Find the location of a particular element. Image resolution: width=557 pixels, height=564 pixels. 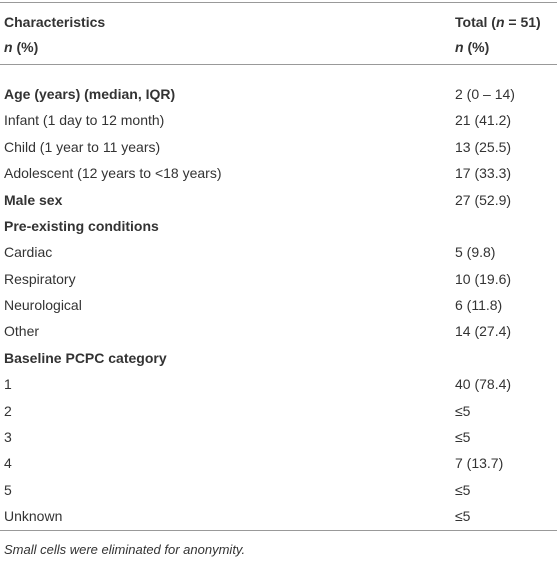

row-value: 7 (13.7) is located at coordinates (479, 463).